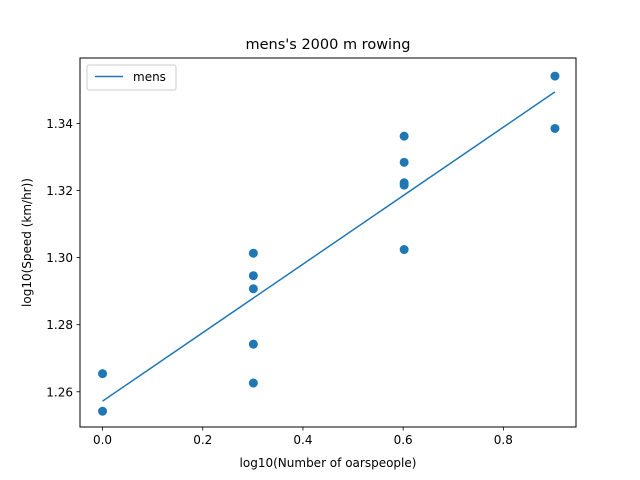  What do you see at coordinates (59, 325) in the screenshot?
I see `y-tick-label: 1.28` at bounding box center [59, 325].